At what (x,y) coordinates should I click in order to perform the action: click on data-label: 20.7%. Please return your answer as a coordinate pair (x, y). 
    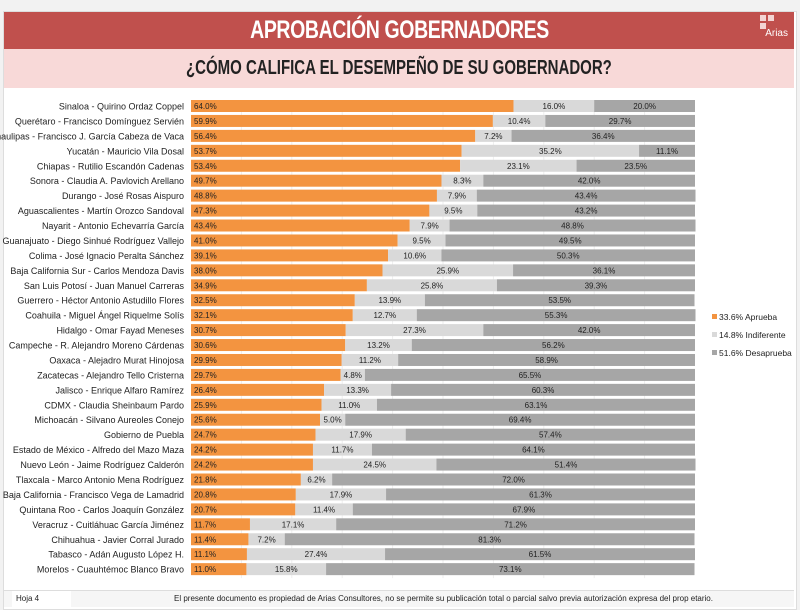
    Looking at the image, I should click on (205, 509).